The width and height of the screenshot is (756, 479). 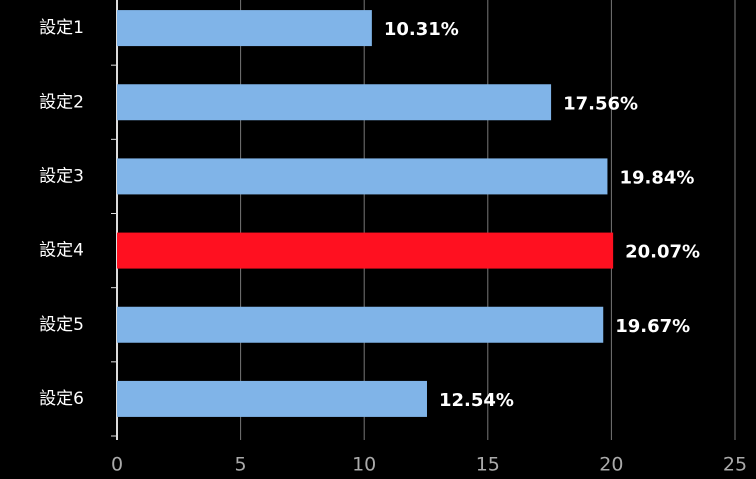 I want to click on x-tick-label: 25, so click(x=735, y=465).